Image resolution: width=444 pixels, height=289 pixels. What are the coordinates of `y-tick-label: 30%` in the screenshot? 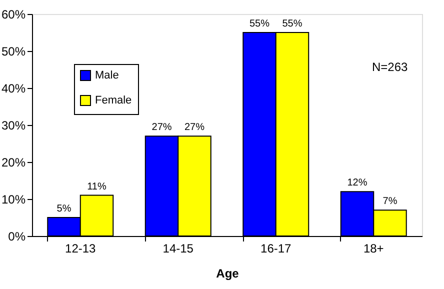 It's located at (13, 125).